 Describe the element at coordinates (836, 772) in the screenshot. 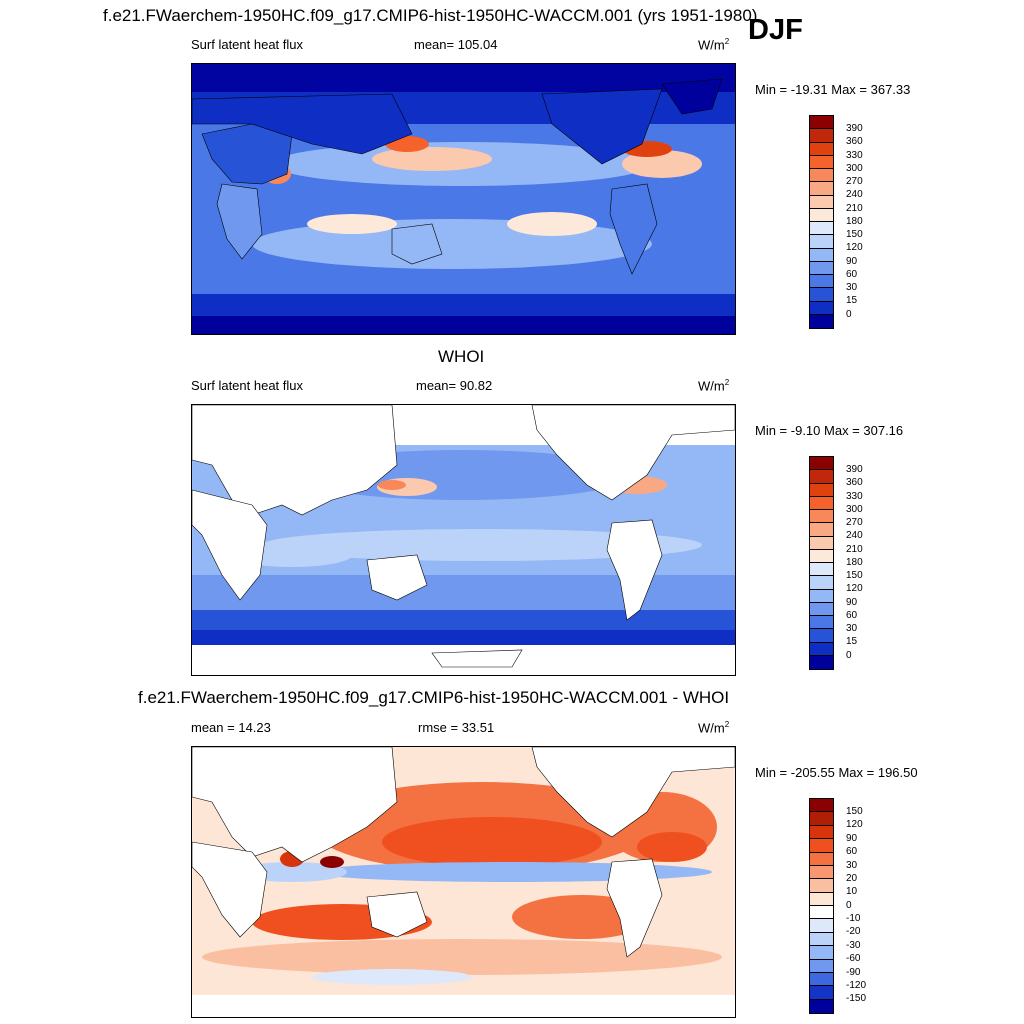

I see `panel3-minmax: Min = -205.55 Max = 196.50` at that location.